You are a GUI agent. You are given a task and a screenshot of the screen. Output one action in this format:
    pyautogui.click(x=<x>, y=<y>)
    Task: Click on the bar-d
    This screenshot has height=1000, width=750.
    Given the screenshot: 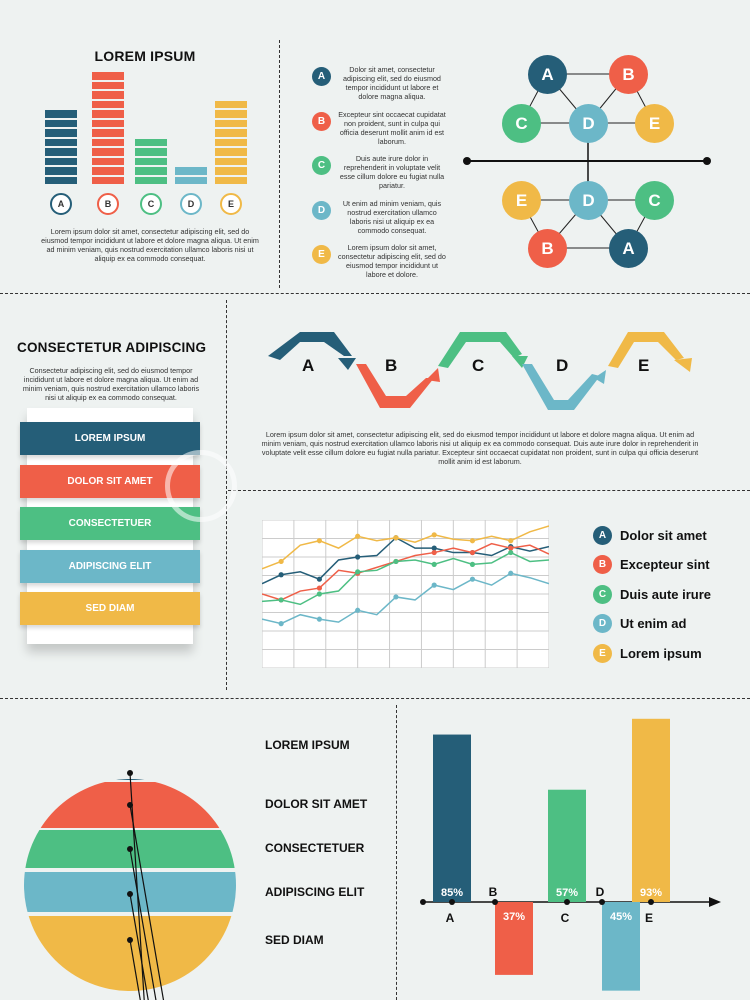 What is the action you would take?
    pyautogui.click(x=621, y=946)
    